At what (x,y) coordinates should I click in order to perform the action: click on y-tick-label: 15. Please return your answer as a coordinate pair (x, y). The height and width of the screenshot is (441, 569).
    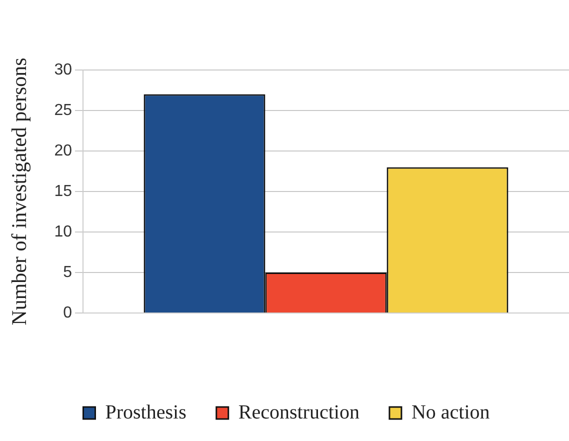
    Looking at the image, I should click on (63, 191).